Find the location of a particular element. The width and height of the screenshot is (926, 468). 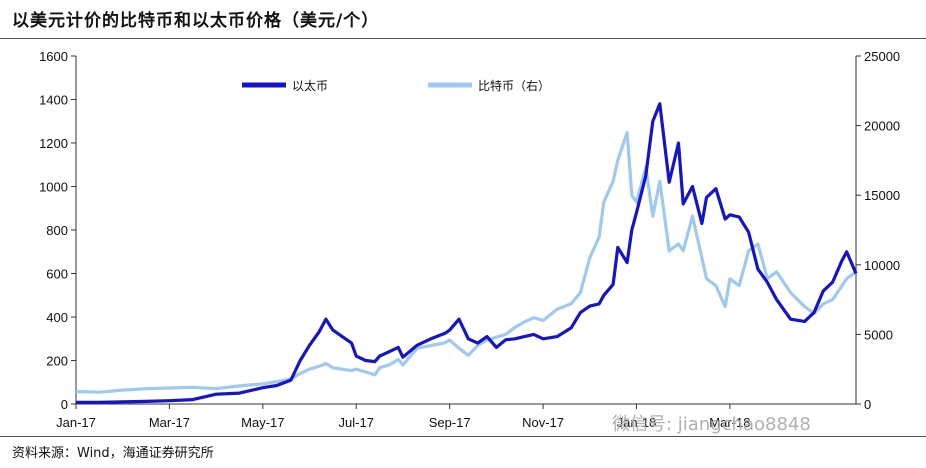

y-left-tick-label: 1400 is located at coordinates (53, 100).